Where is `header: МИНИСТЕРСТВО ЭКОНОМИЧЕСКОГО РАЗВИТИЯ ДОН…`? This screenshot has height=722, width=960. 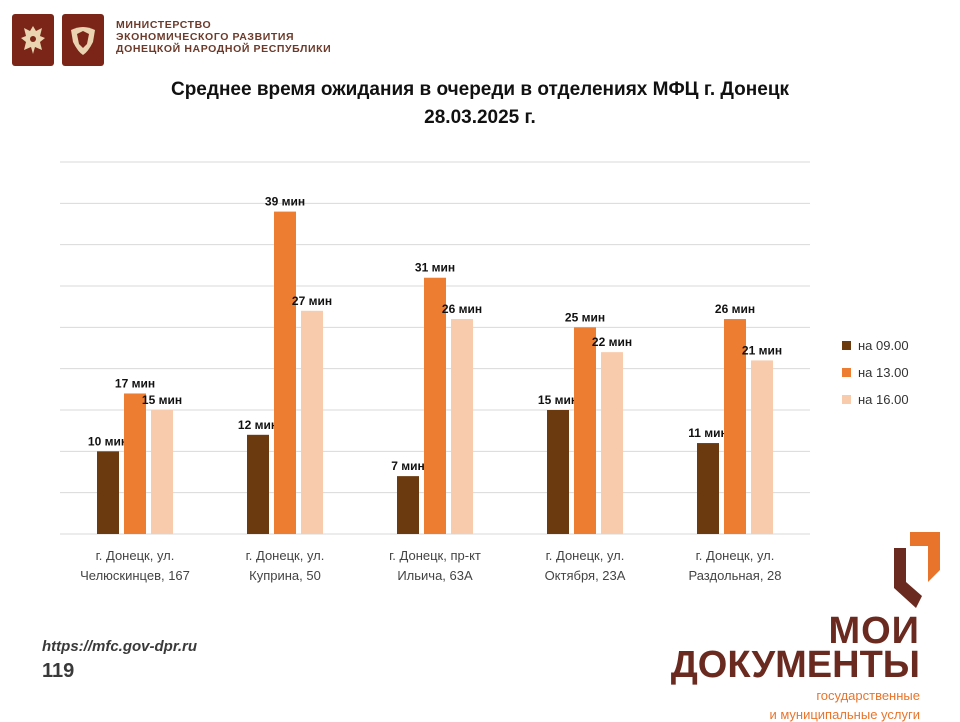
header: МИНИСТЕРСТВО ЭКОНОМИЧЕСКОГО РАЗВИТИЯ ДОН… is located at coordinates (171, 42).